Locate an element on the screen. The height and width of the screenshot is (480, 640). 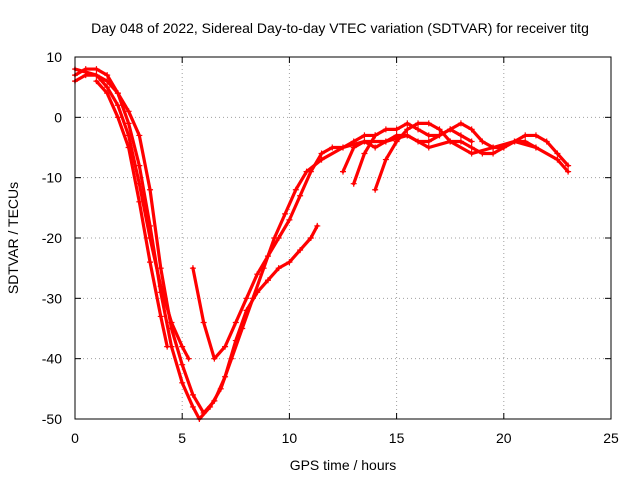
x-tick-label: 5 is located at coordinates (182, 438).